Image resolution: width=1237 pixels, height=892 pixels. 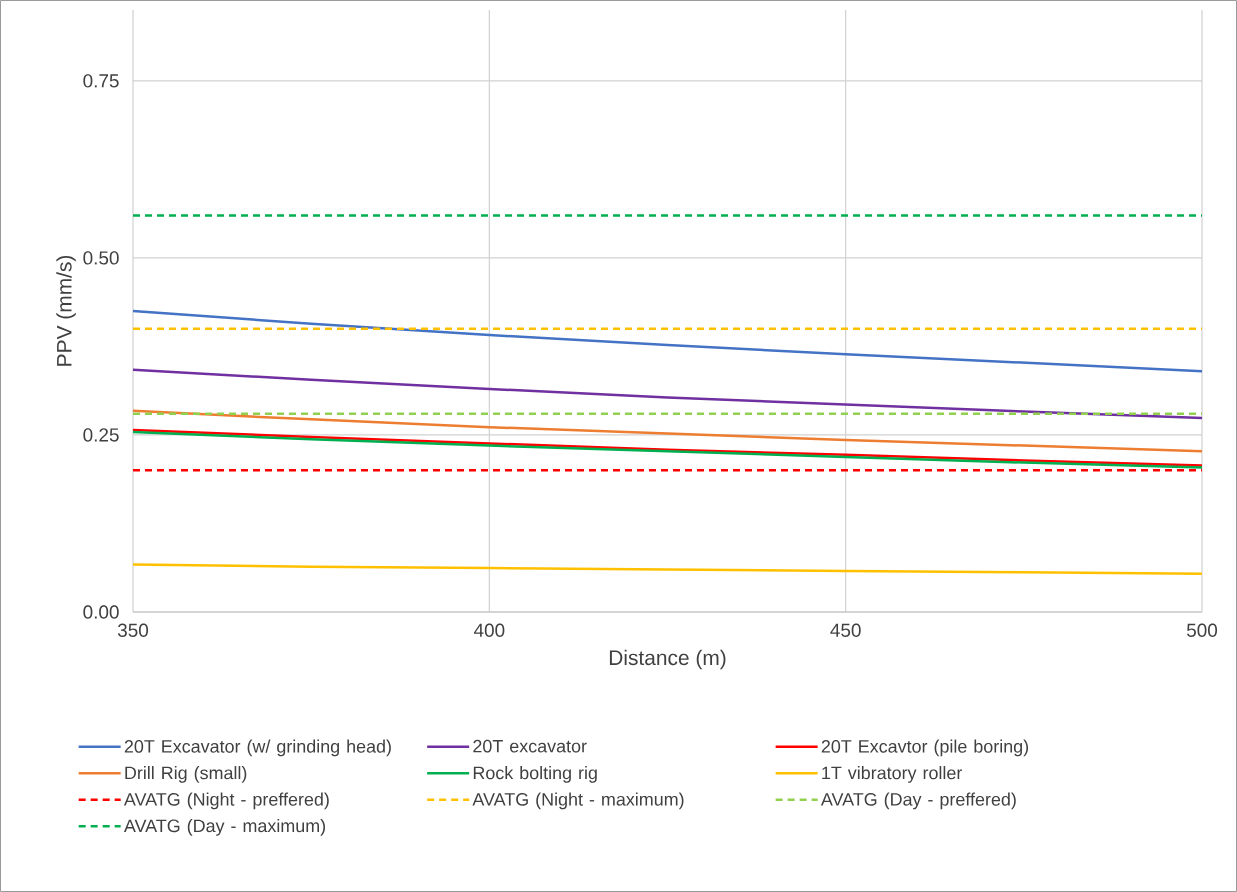 I want to click on x-tick-label: 450, so click(x=845, y=630).